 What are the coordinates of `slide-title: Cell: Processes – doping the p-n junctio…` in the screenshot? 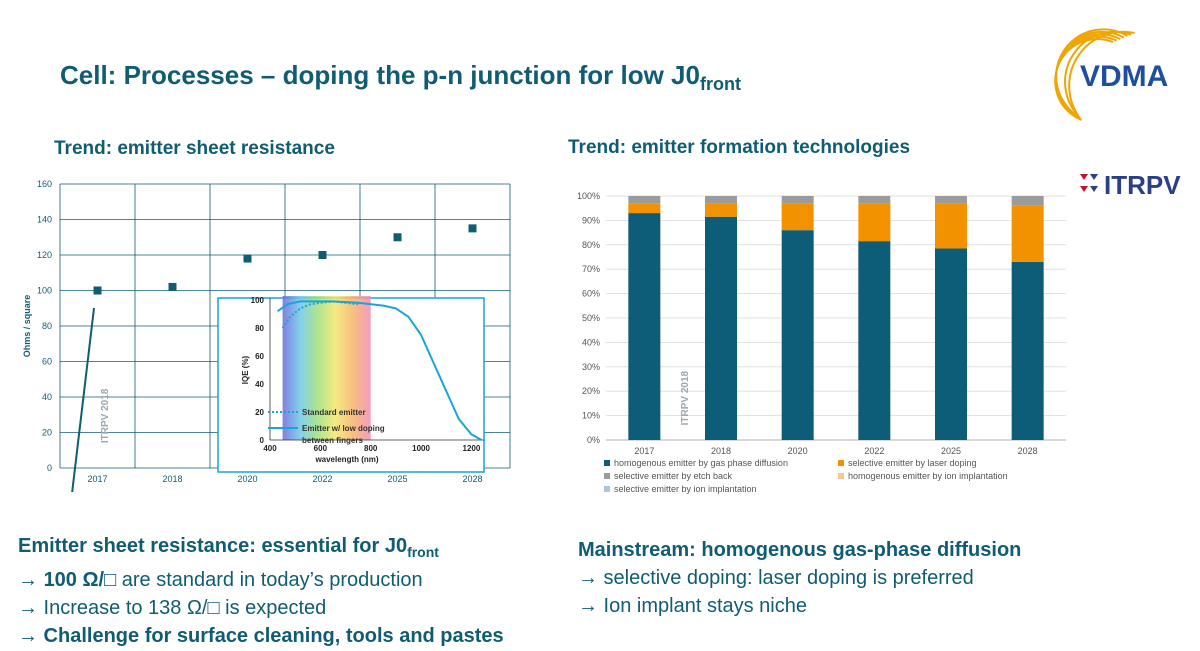 It's located at (400, 77).